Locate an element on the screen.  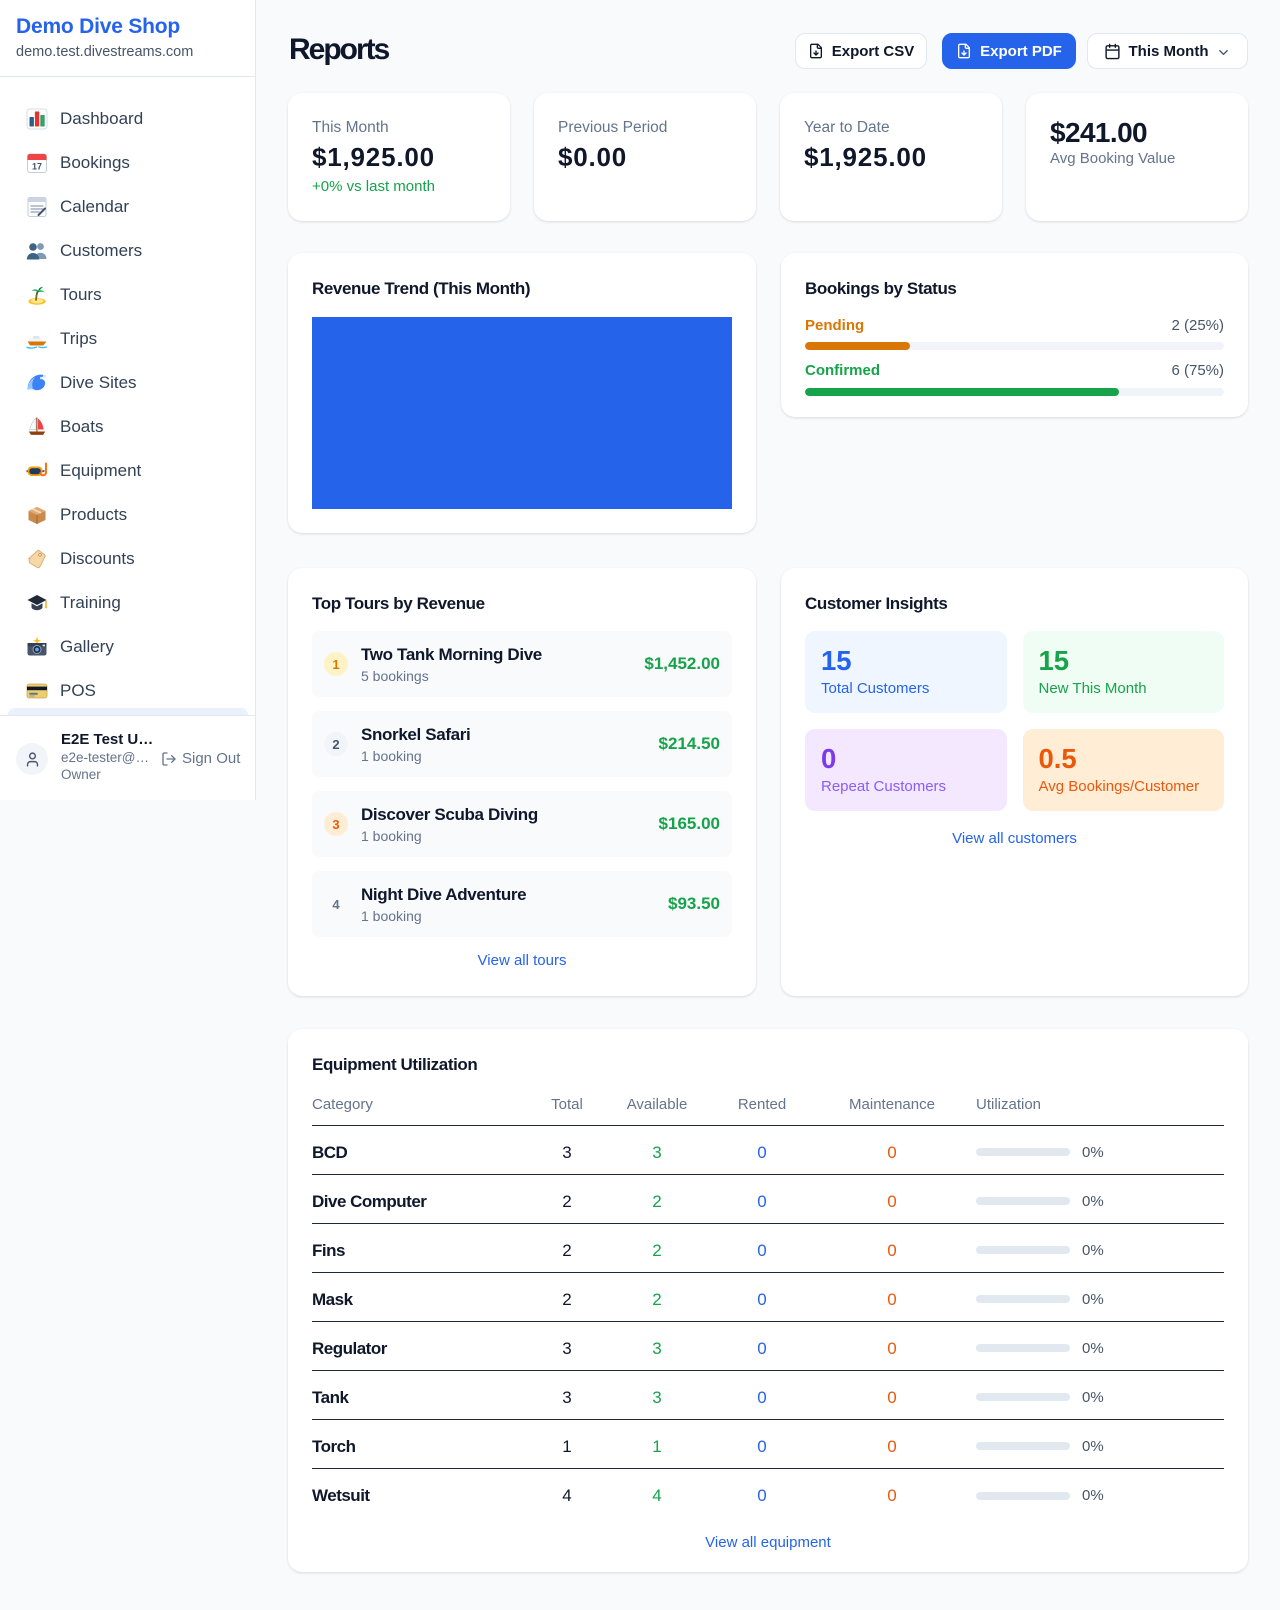
svg-text: 17 is located at coordinates (37, 167).